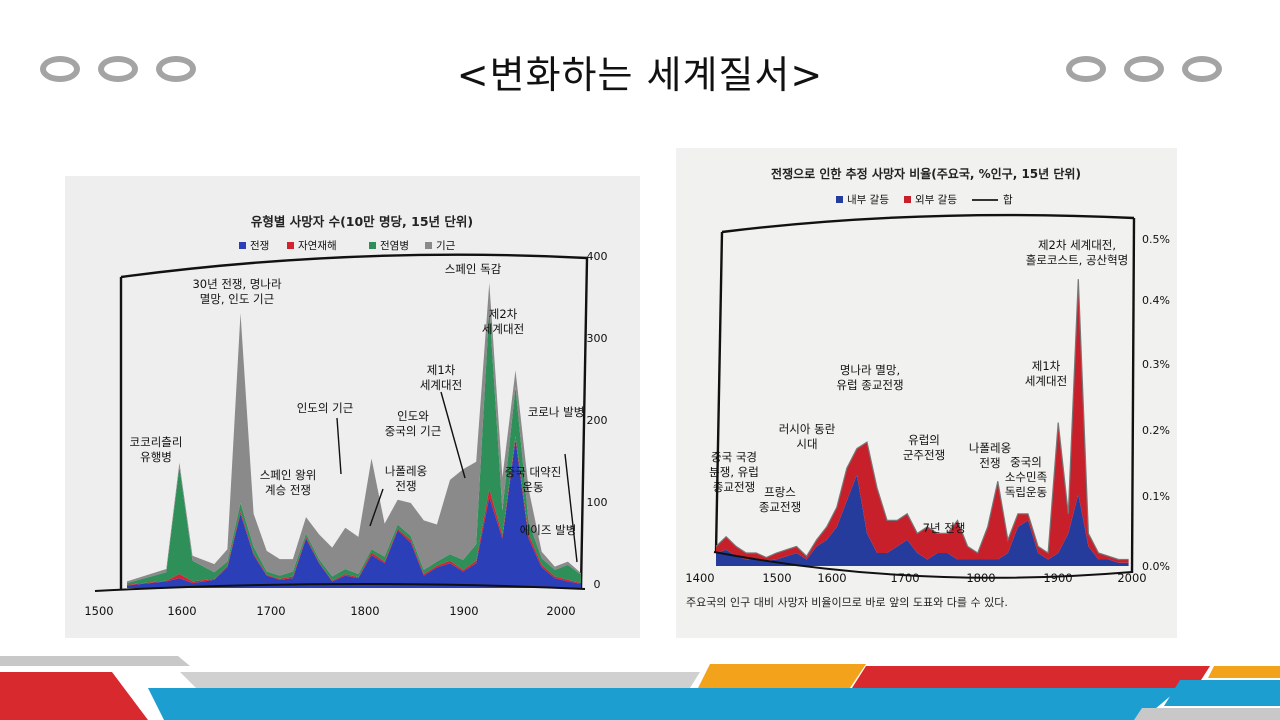  I want to click on annotation-label: 에이즈 발병, so click(548, 530).